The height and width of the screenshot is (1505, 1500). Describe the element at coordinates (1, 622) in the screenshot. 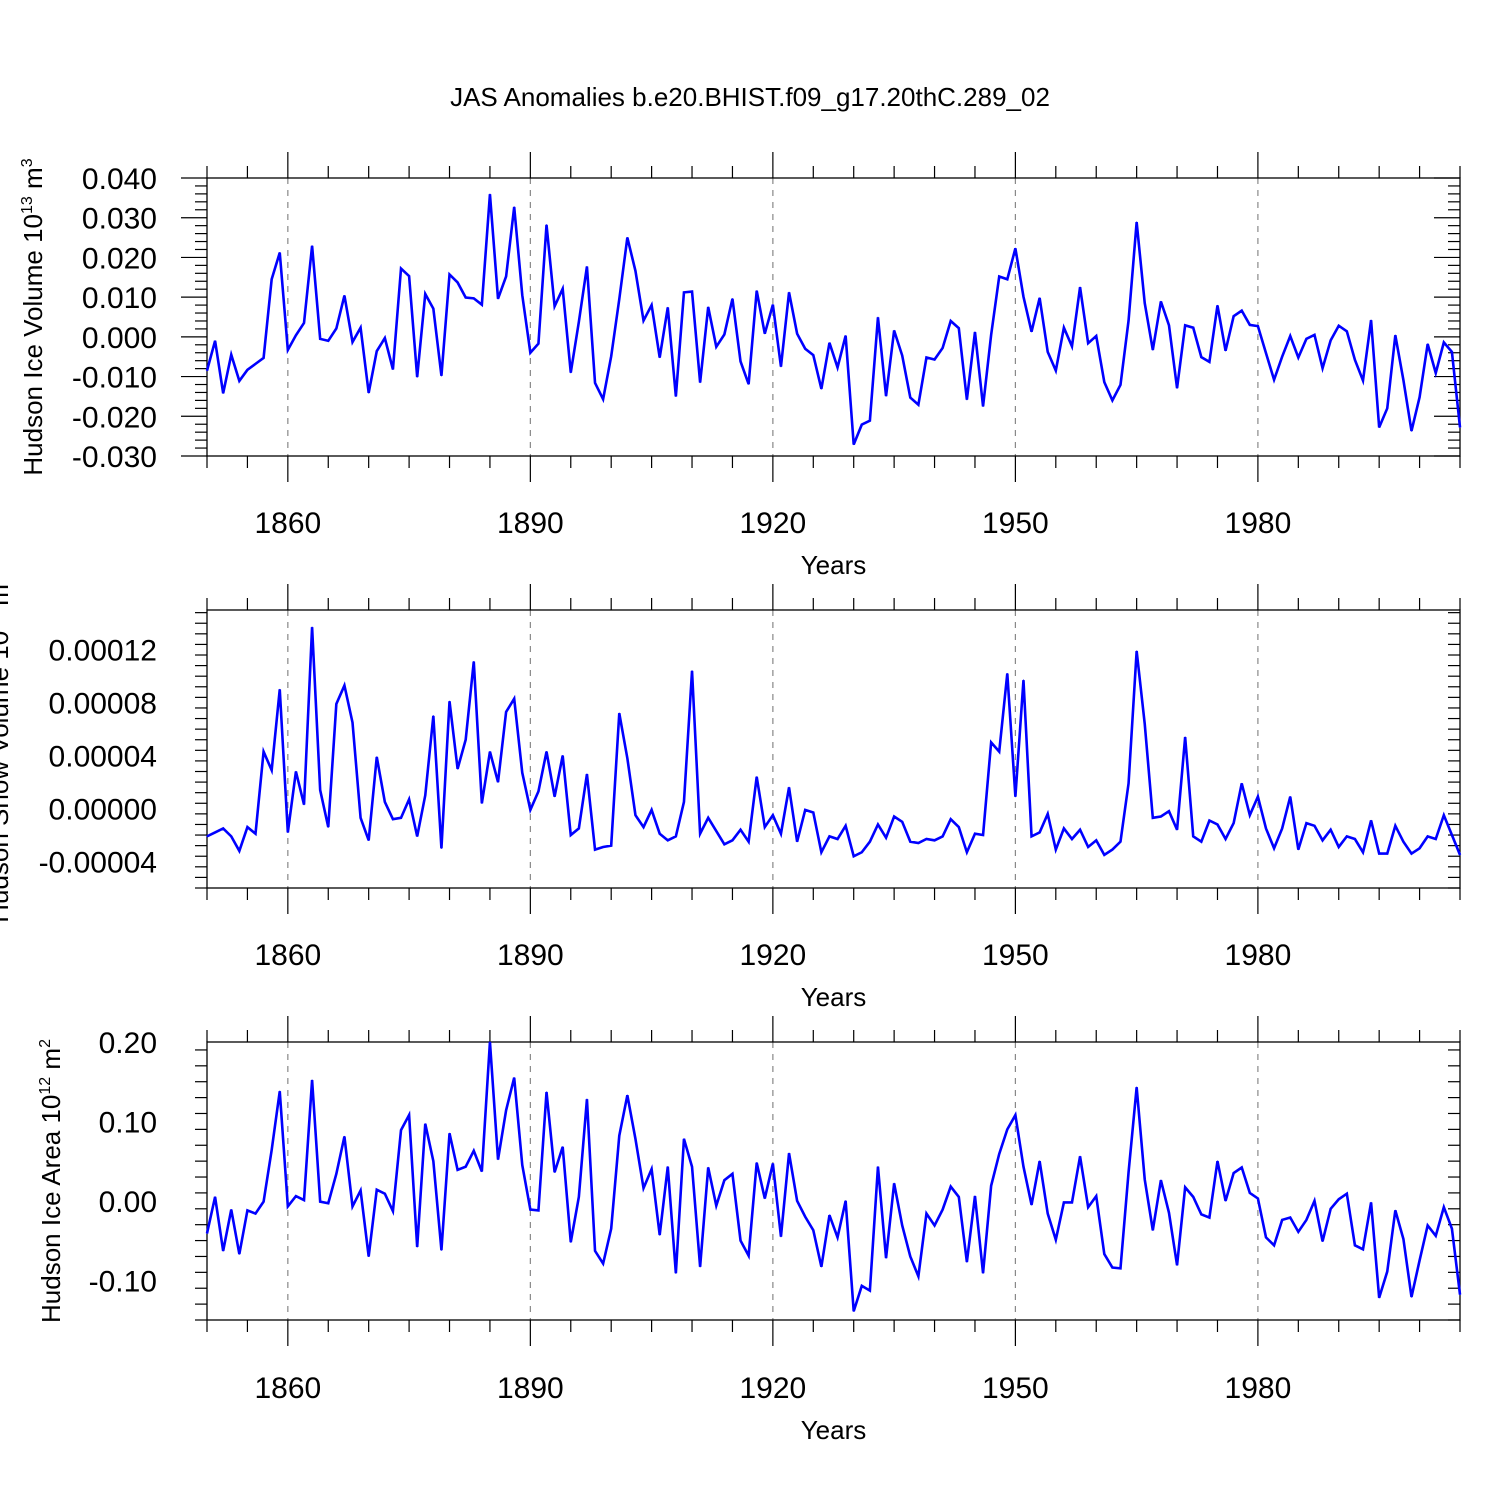

I see `y-axis-label-exponent: 13` at that location.